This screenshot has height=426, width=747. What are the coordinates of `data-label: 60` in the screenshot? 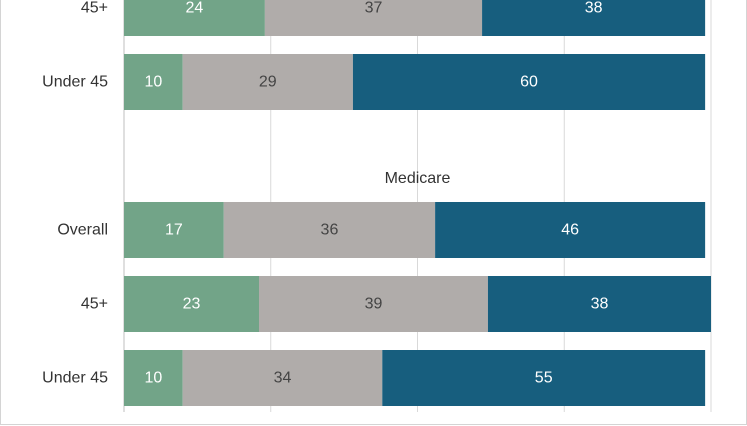 It's located at (529, 82).